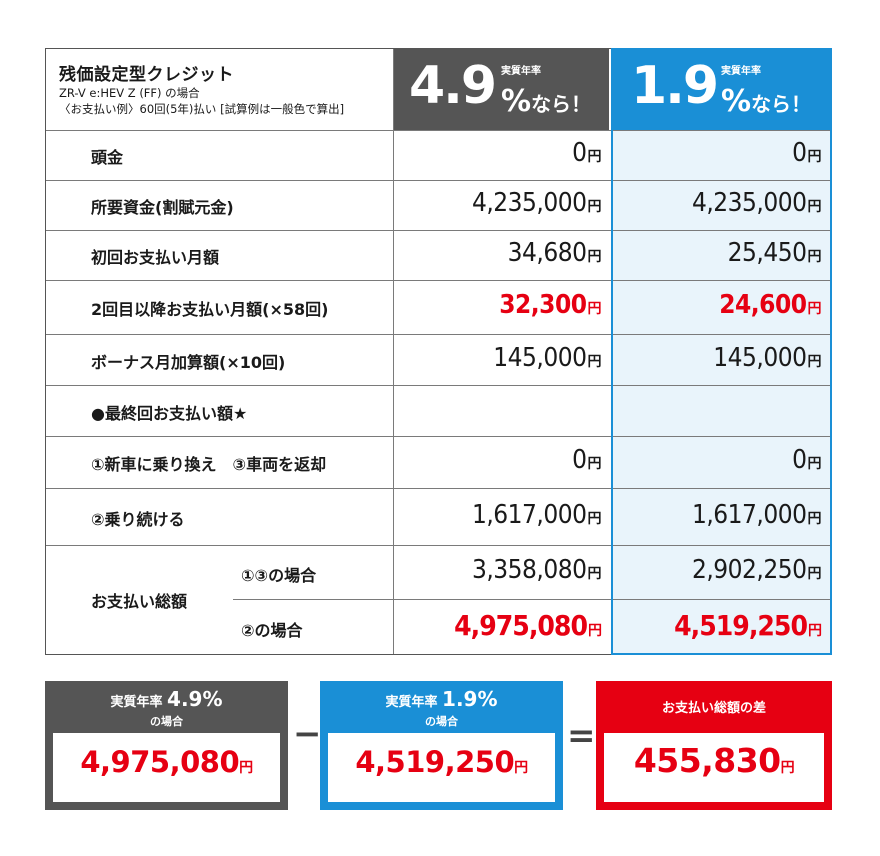  I want to click on total-1-plan-b: 2,902,250円, so click(756, 570).